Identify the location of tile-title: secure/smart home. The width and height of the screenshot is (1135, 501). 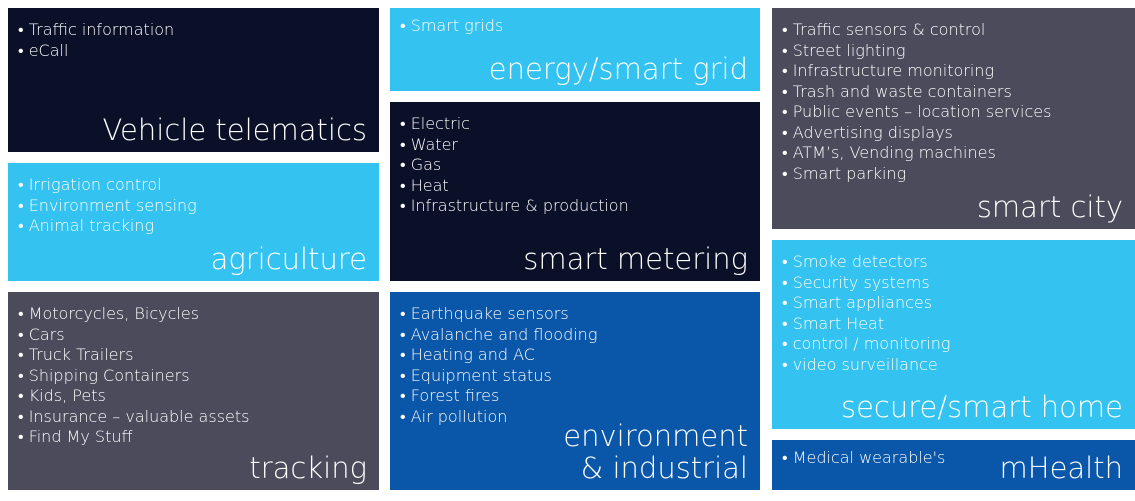
(982, 407).